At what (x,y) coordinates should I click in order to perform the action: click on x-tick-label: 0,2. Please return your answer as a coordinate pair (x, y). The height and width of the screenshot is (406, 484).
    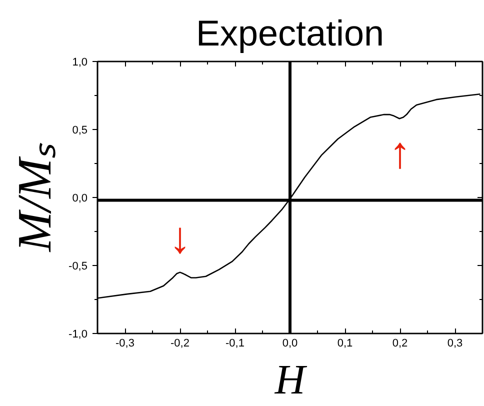
    Looking at the image, I should click on (400, 344).